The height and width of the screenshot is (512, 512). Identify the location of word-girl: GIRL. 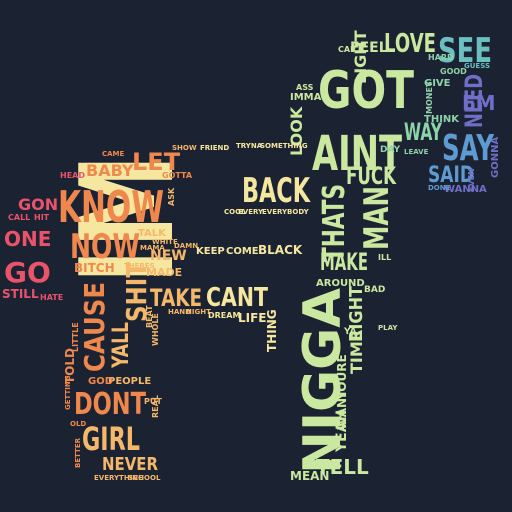
(111, 439).